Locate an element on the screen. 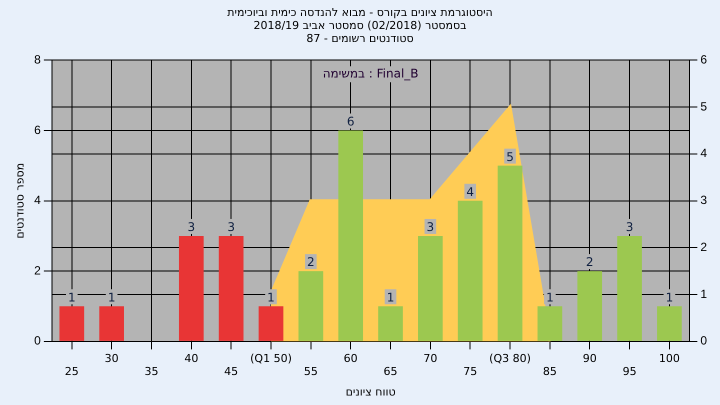 Image resolution: width=720 pixels, height=405 pixels. data-label: 4 is located at coordinates (470, 191).